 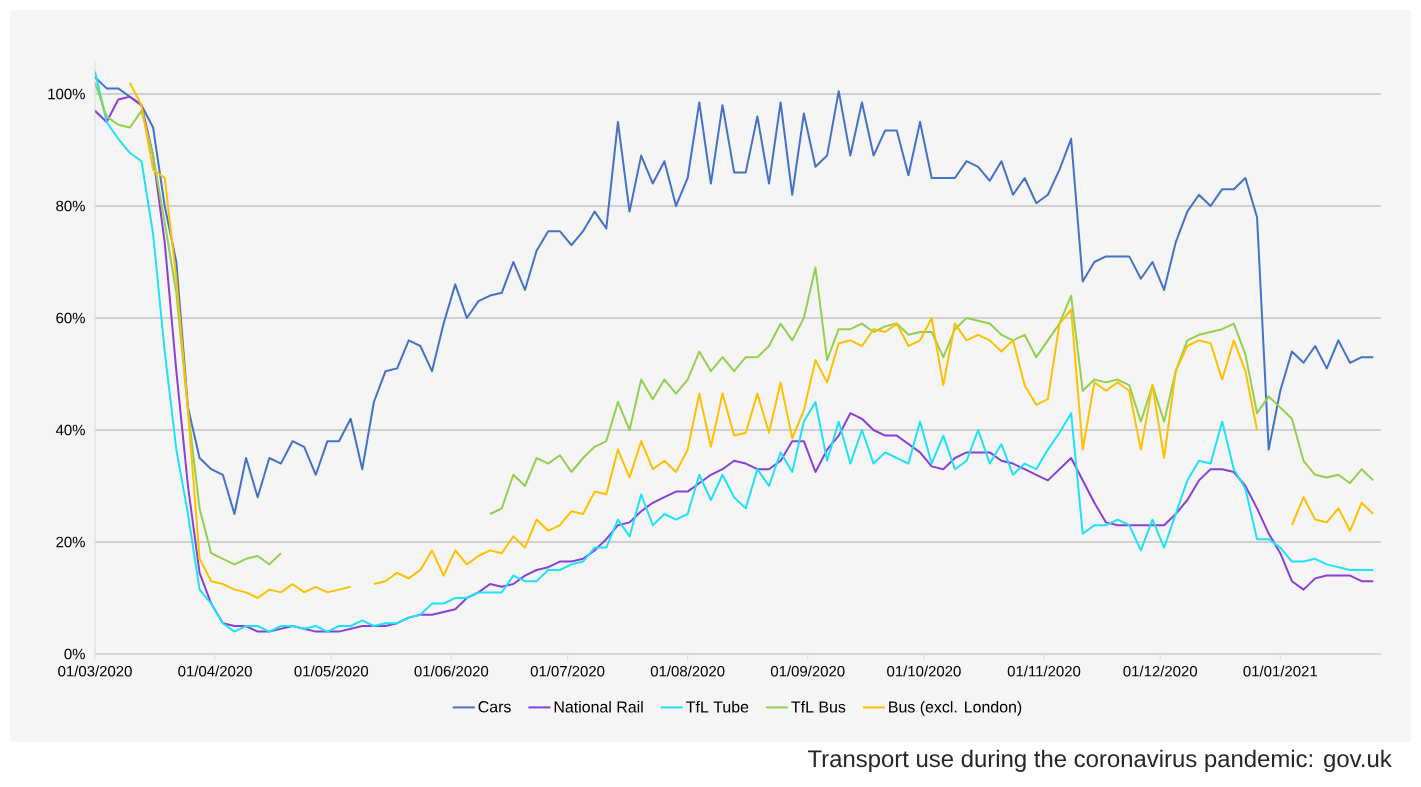 I want to click on x-tick-label: 01/04/2020, so click(x=215, y=671).